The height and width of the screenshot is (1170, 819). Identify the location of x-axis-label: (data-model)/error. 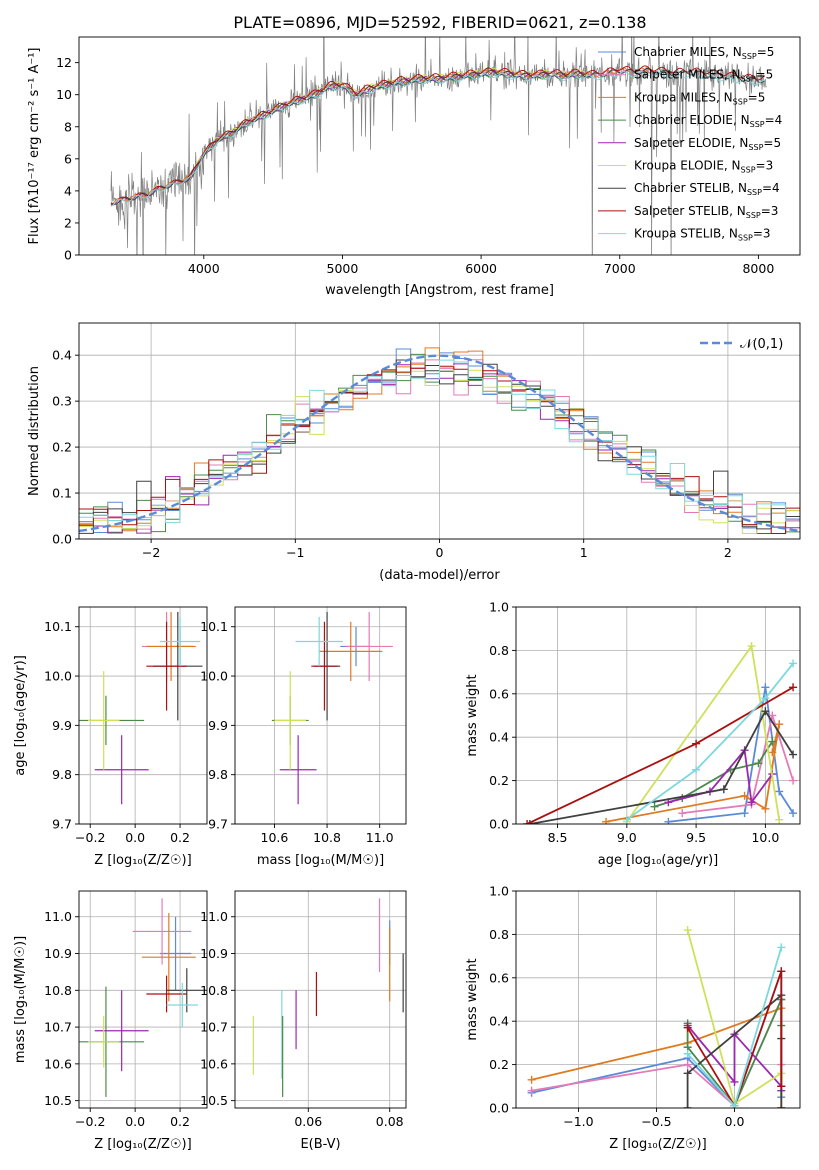
(439, 575).